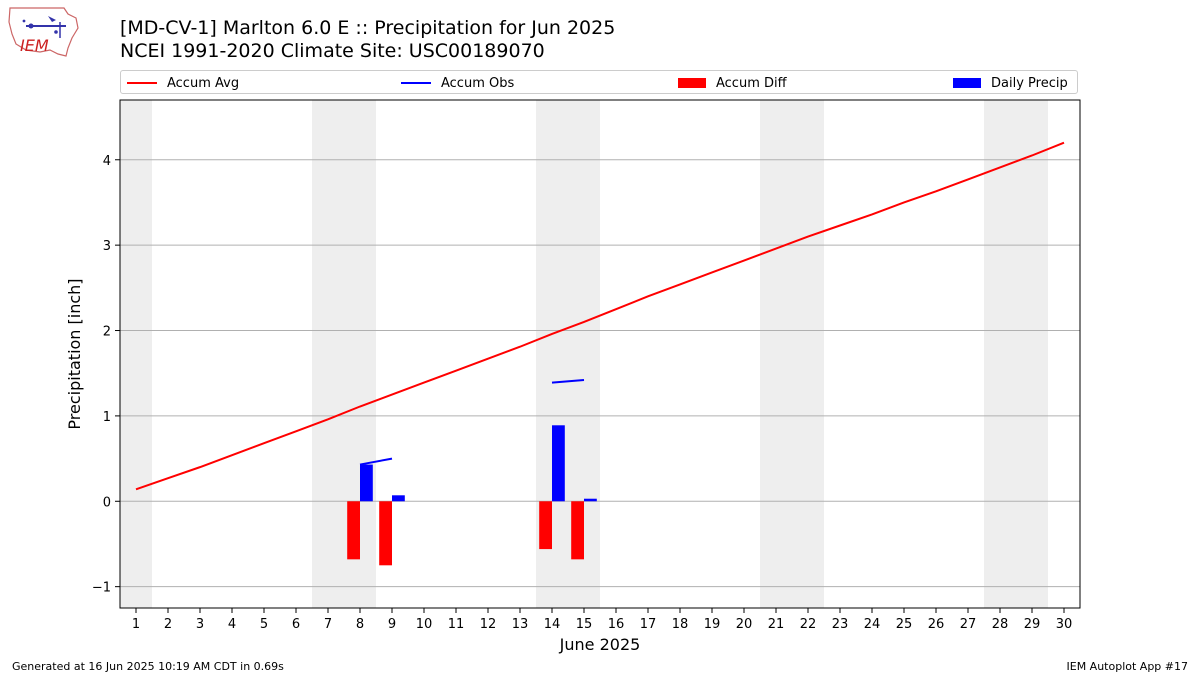  Describe the element at coordinates (328, 624) in the screenshot. I see `x-tick-label: 7` at that location.